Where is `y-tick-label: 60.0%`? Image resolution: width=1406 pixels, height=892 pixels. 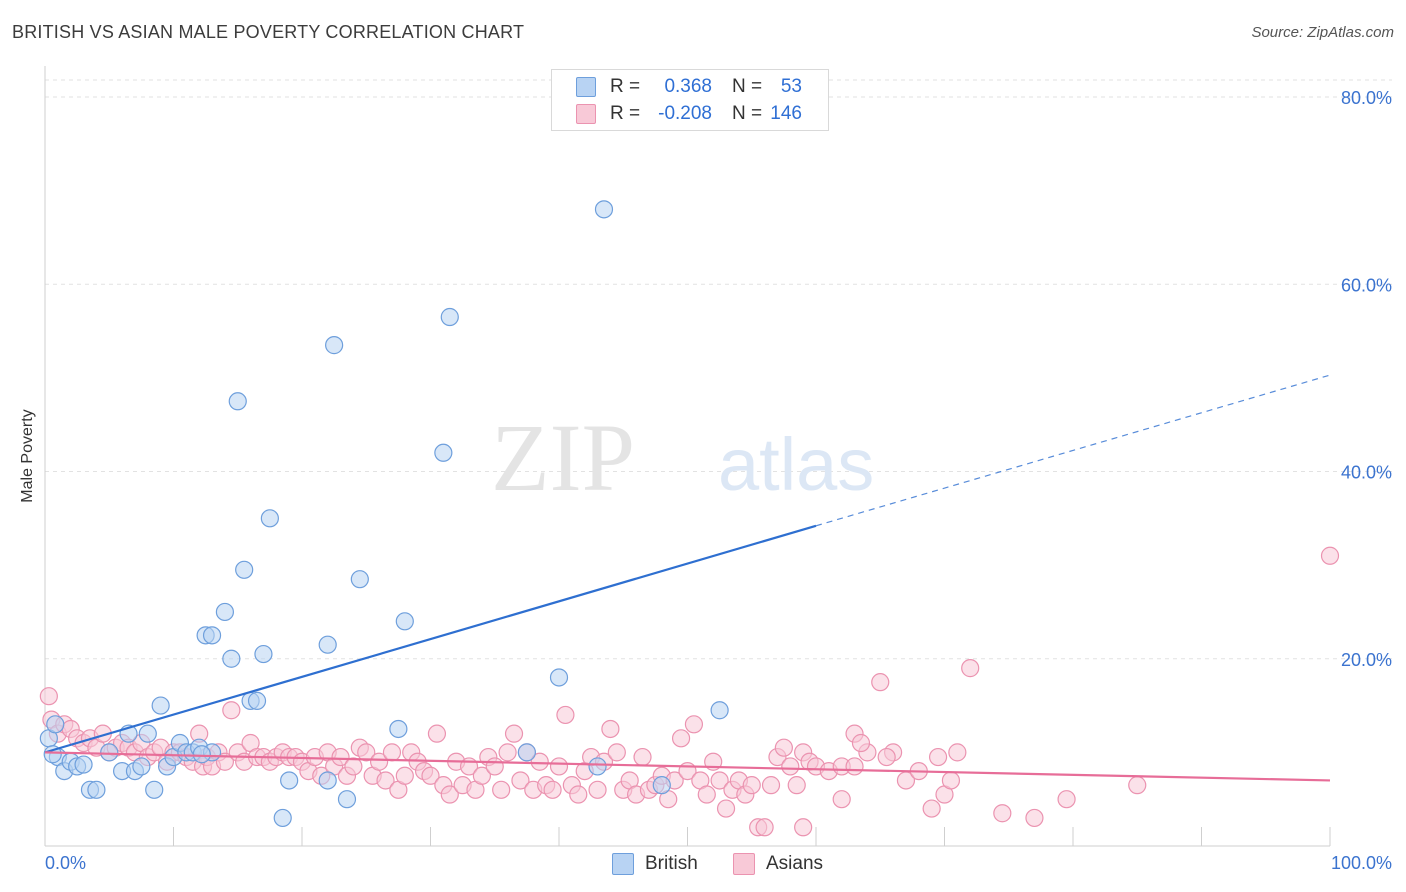 y-tick-label: 60.0% is located at coordinates (1366, 285).